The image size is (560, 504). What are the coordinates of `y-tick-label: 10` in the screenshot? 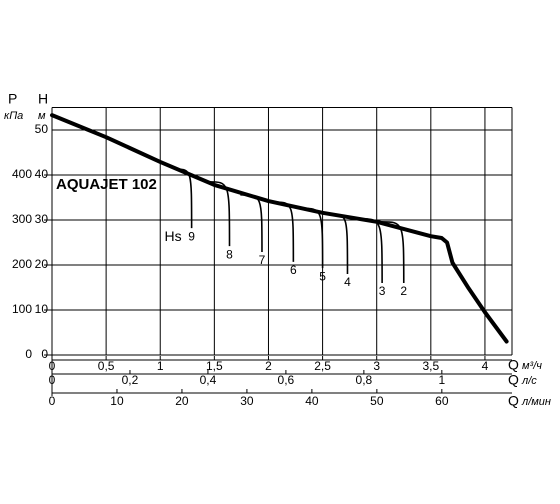 It's located at (42, 309).